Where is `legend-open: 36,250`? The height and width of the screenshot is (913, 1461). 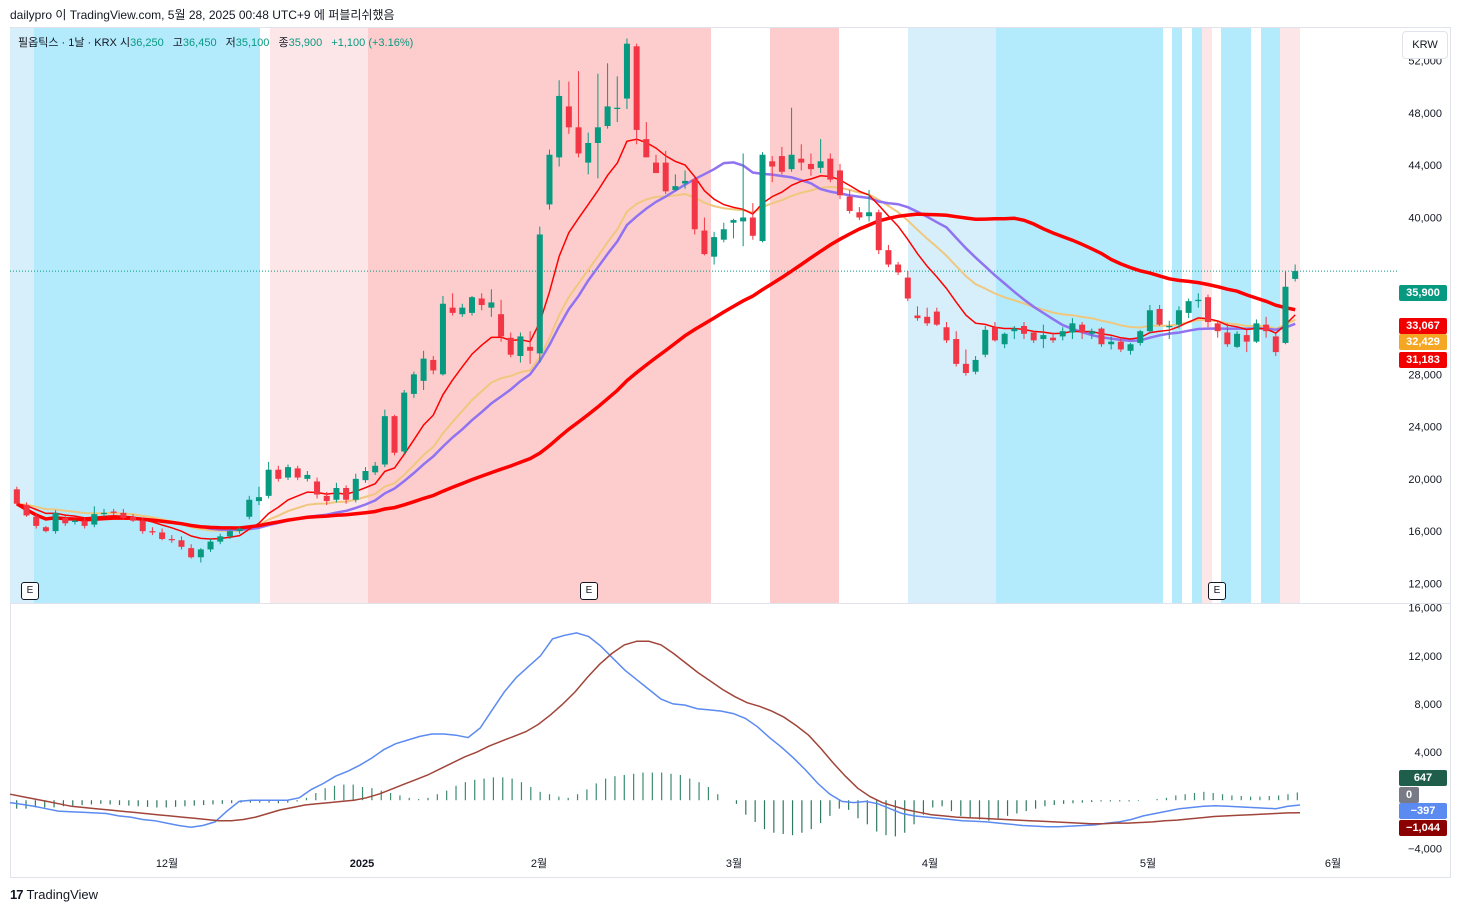
legend-open: 36,250 is located at coordinates (147, 43).